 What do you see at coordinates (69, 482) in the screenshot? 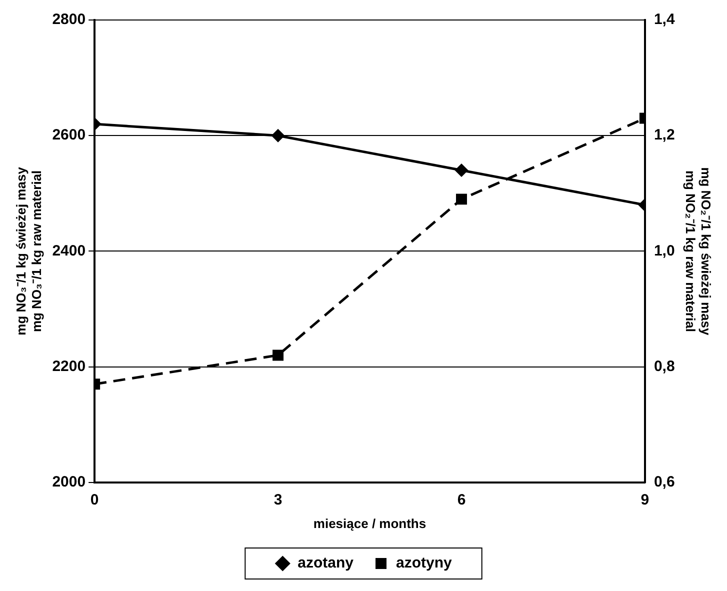
I see `y-tick-label: 2000` at bounding box center [69, 482].